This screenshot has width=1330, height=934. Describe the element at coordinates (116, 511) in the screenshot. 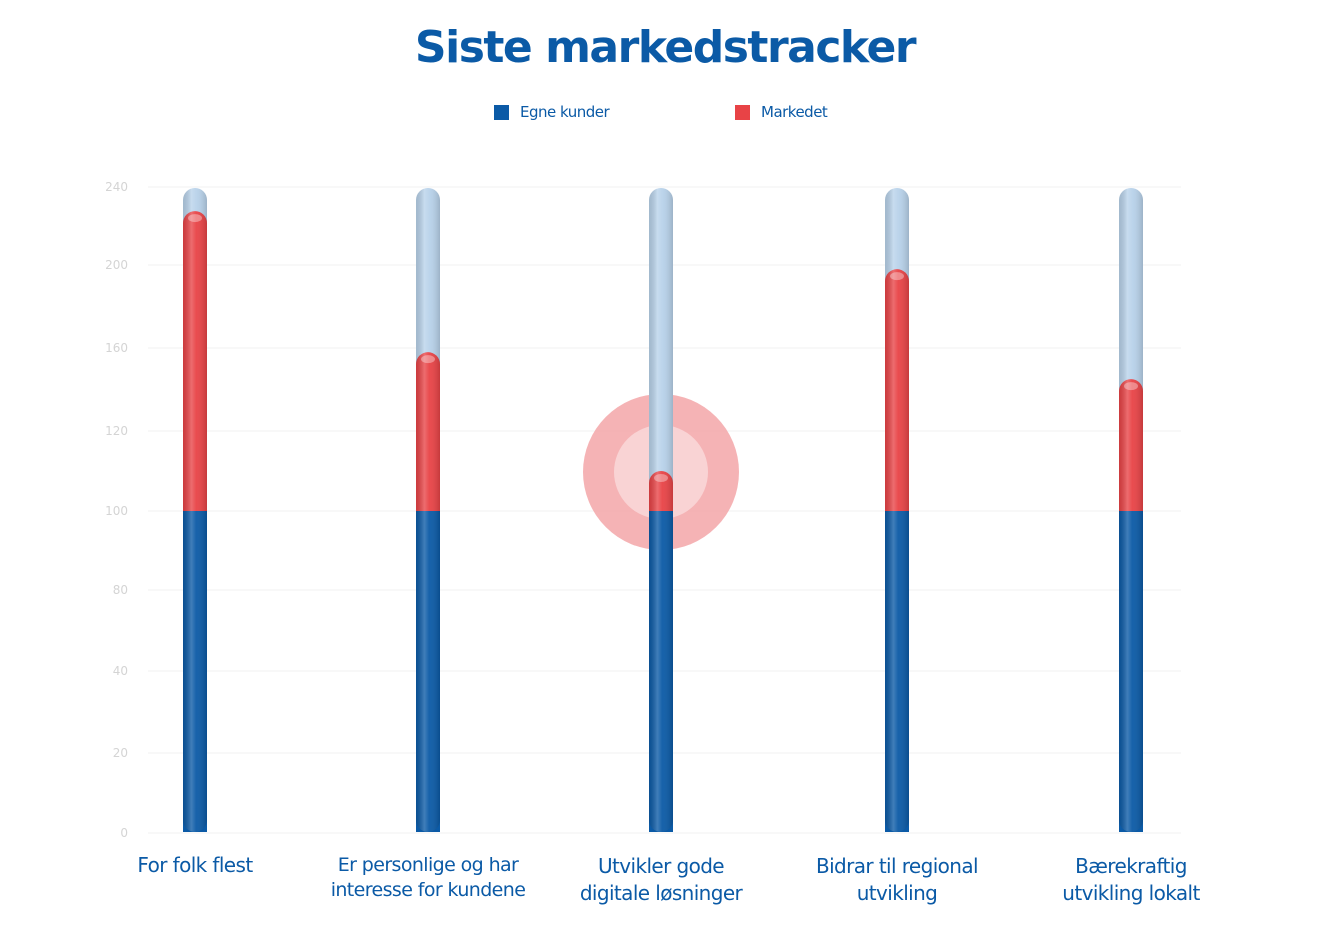

I see `y-tick-label-100: 100` at that location.